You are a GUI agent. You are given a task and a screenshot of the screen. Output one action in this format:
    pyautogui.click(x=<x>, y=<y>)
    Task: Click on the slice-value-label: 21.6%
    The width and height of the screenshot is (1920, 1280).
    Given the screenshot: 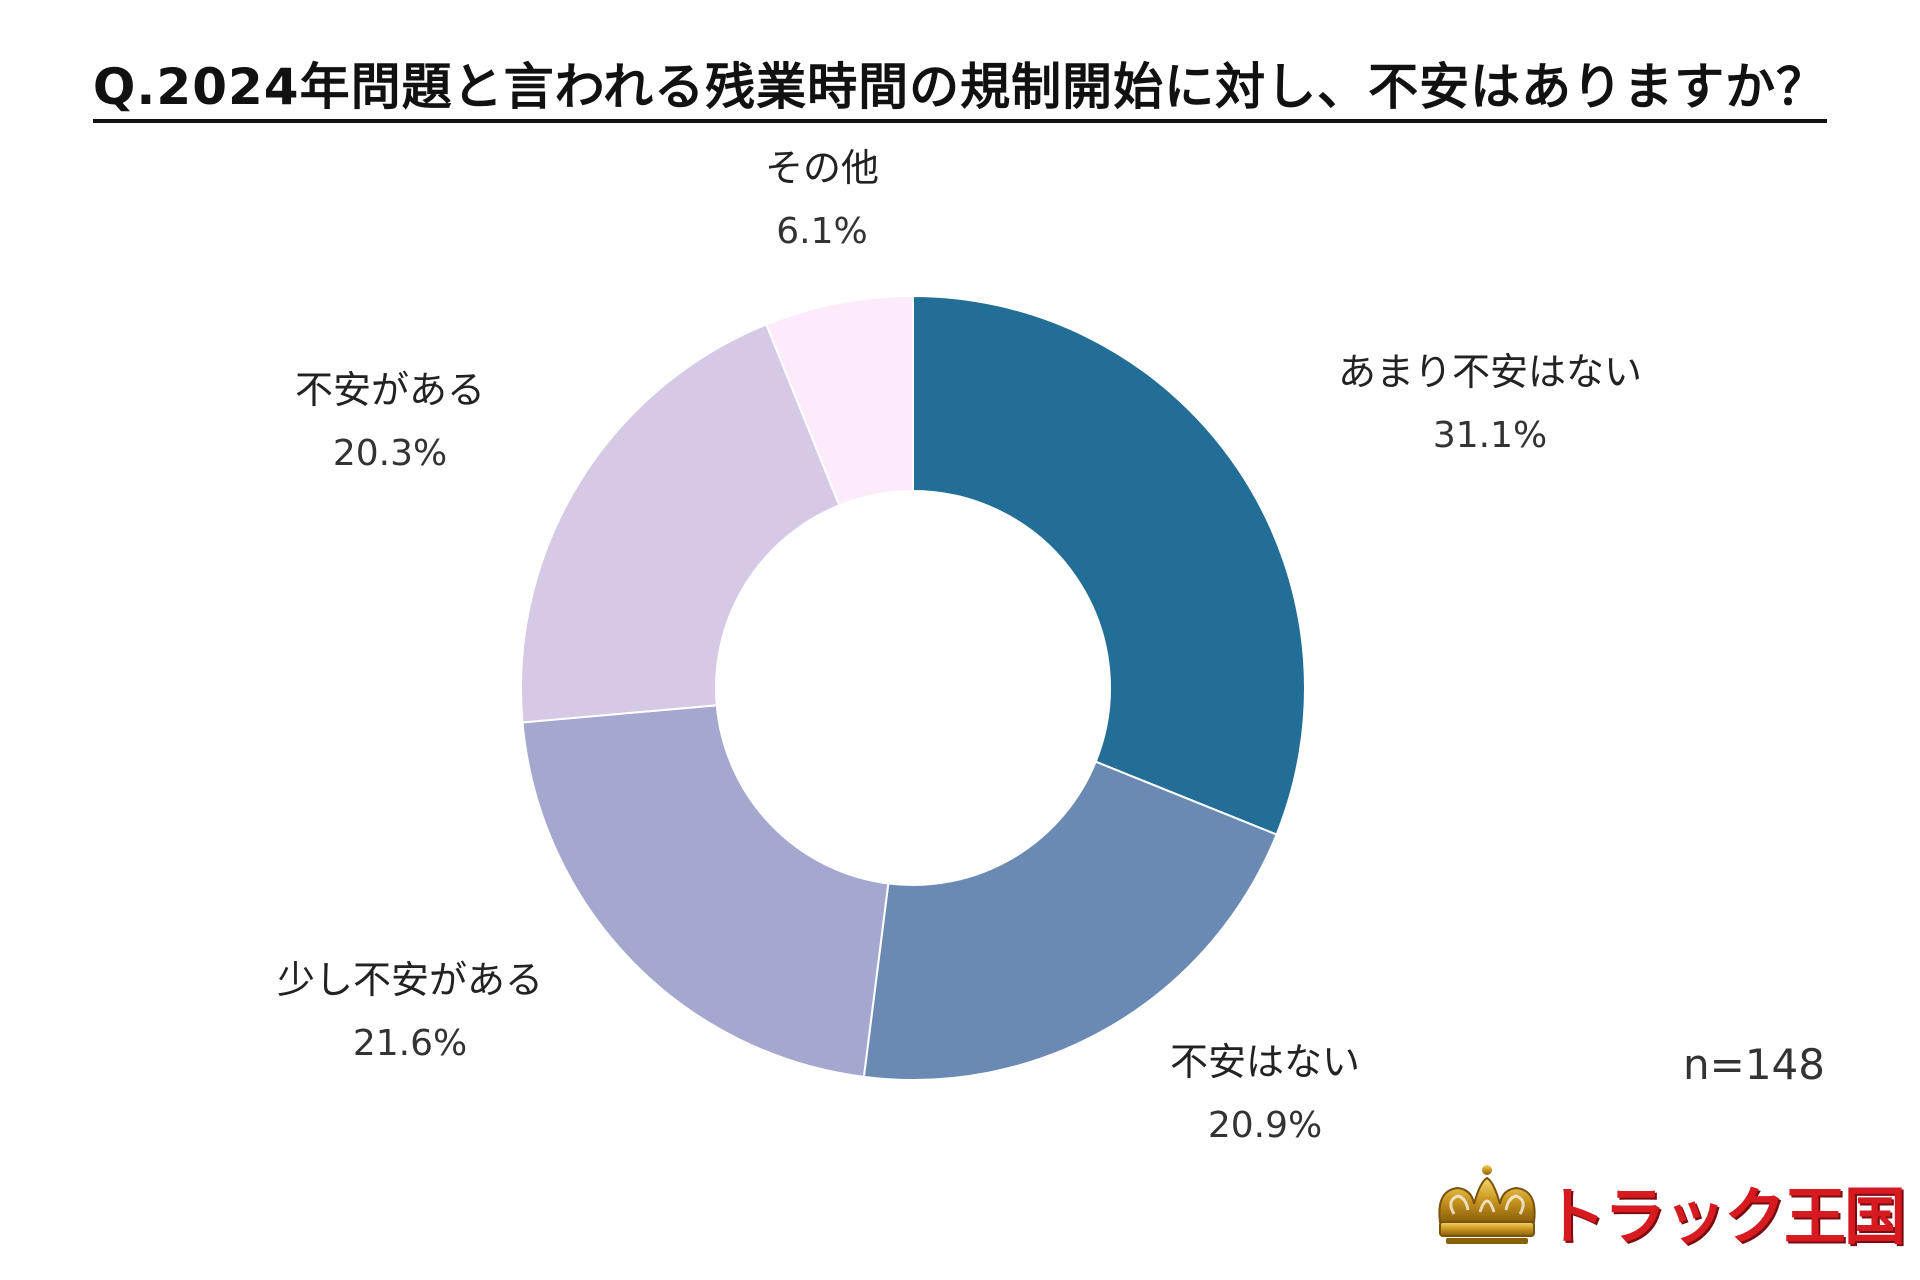 What is the action you would take?
    pyautogui.click(x=410, y=1043)
    